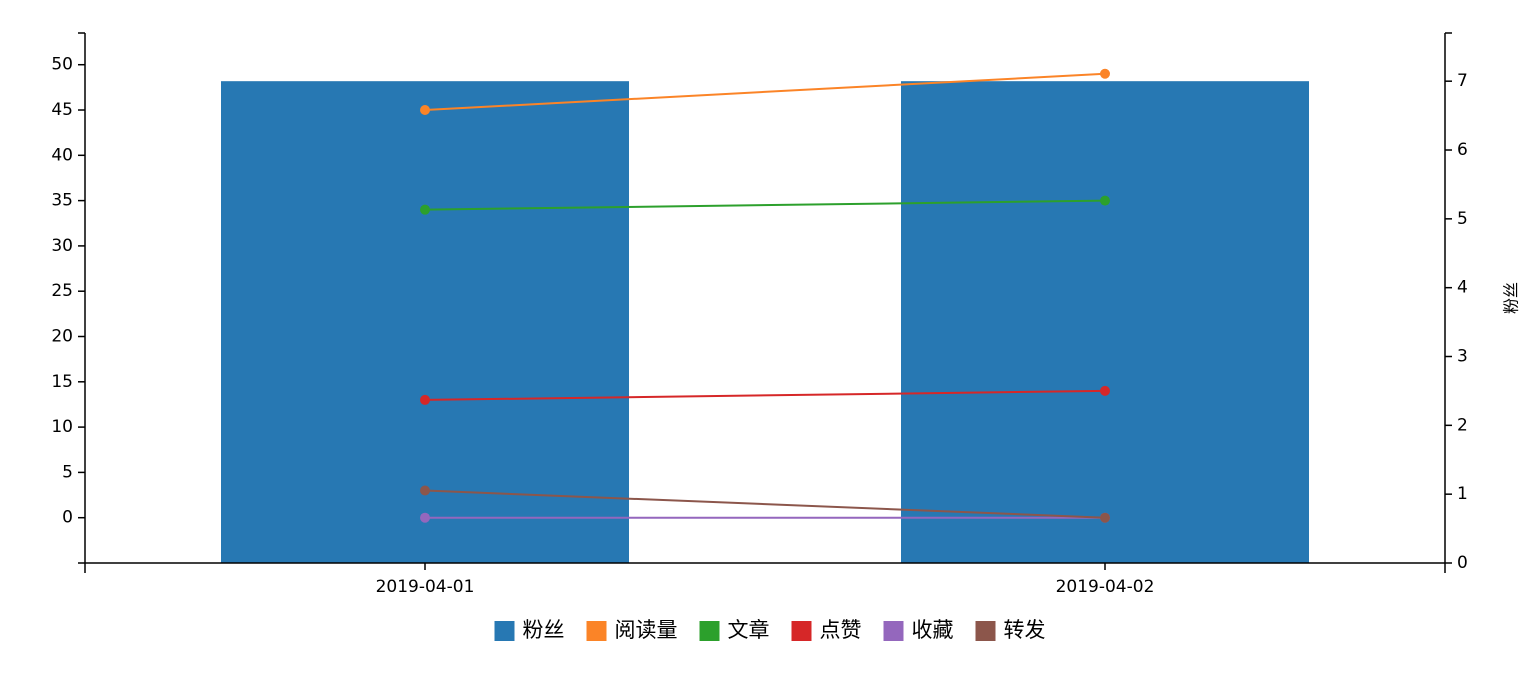 The image size is (1540, 674). I want to click on legend-label: 点赞, so click(841, 630).